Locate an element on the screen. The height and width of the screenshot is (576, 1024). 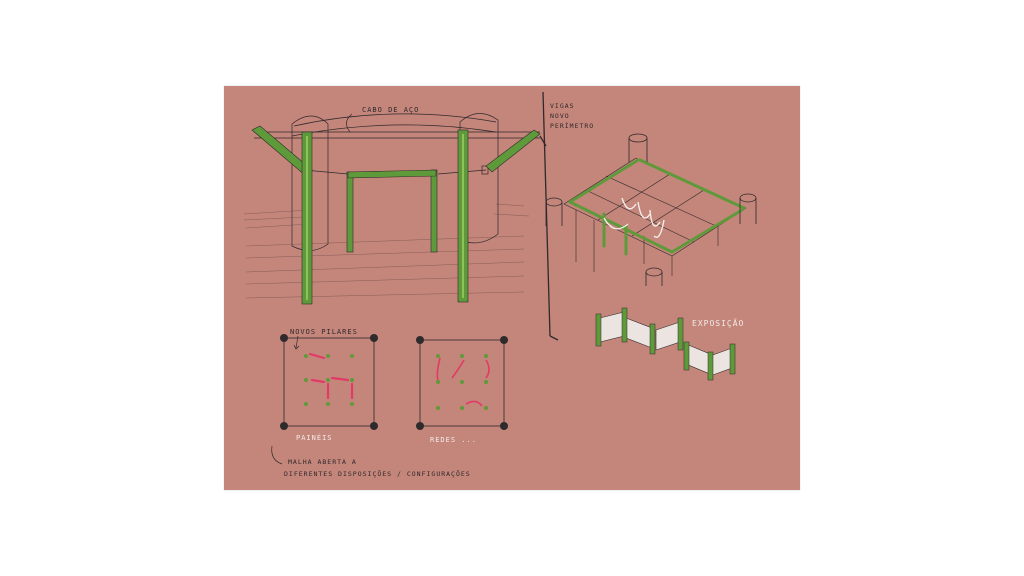
note-arrow is located at coordinates (277, 455).